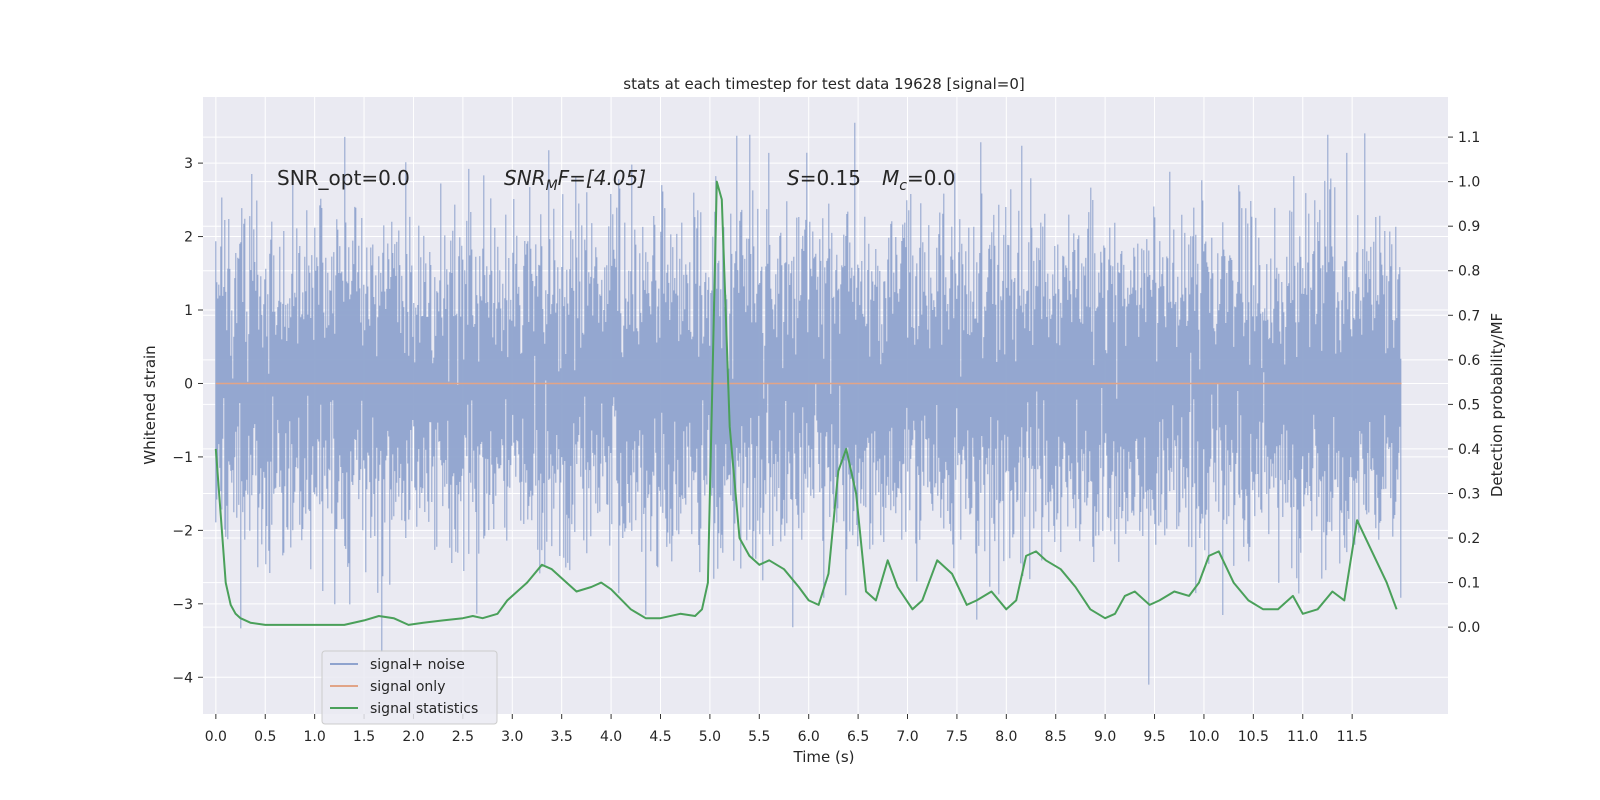 The image size is (1600, 800). Describe the element at coordinates (188, 164) in the screenshot. I see `y-tick-label-left: 3` at that location.